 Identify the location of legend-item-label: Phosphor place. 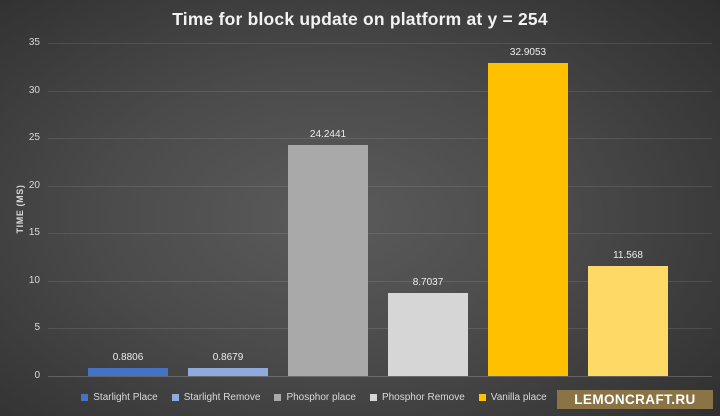
(321, 397).